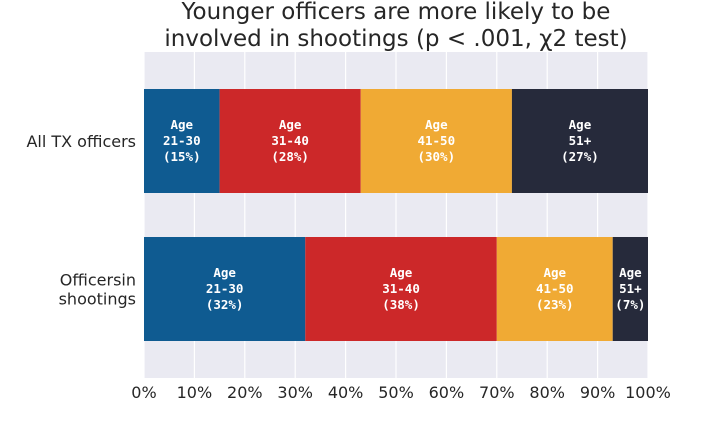 The image size is (720, 432). Describe the element at coordinates (195, 392) in the screenshot. I see `x-tick-label: 10%` at that location.